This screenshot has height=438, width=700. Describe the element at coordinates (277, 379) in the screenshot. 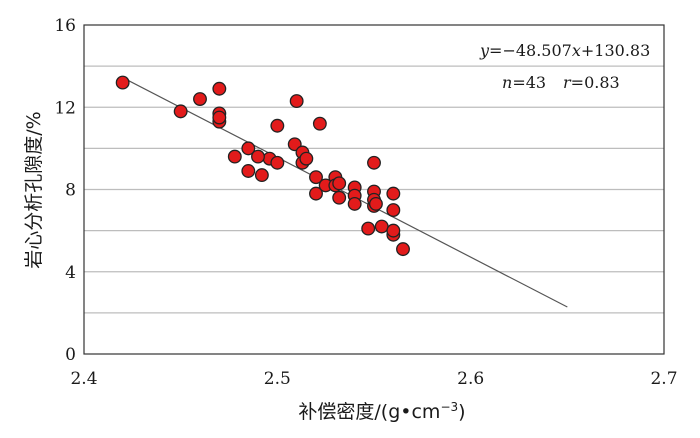

I see `x-tick-label: 2.5` at that location.